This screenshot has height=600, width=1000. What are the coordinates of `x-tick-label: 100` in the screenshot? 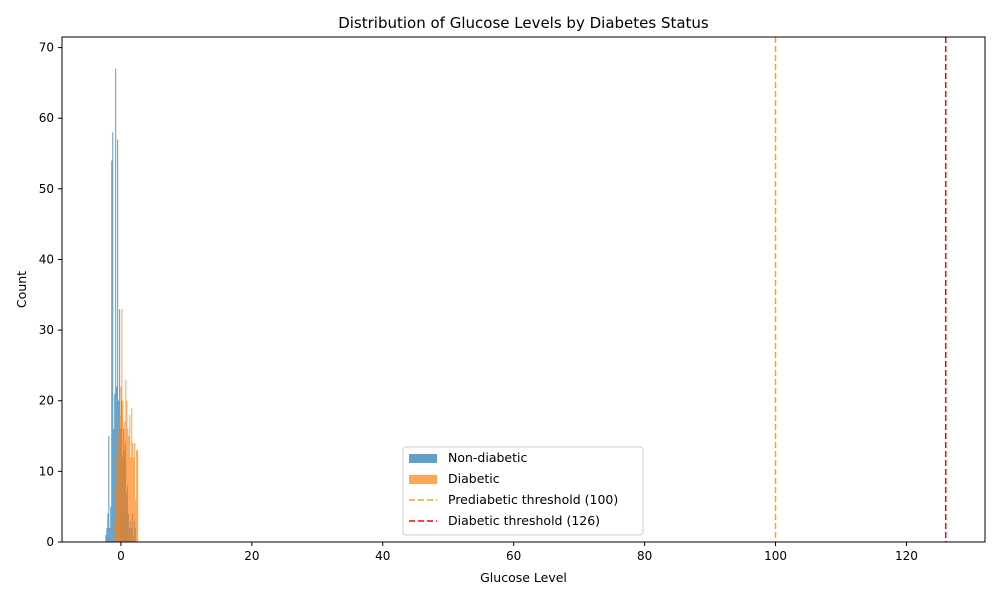 It's located at (775, 556).